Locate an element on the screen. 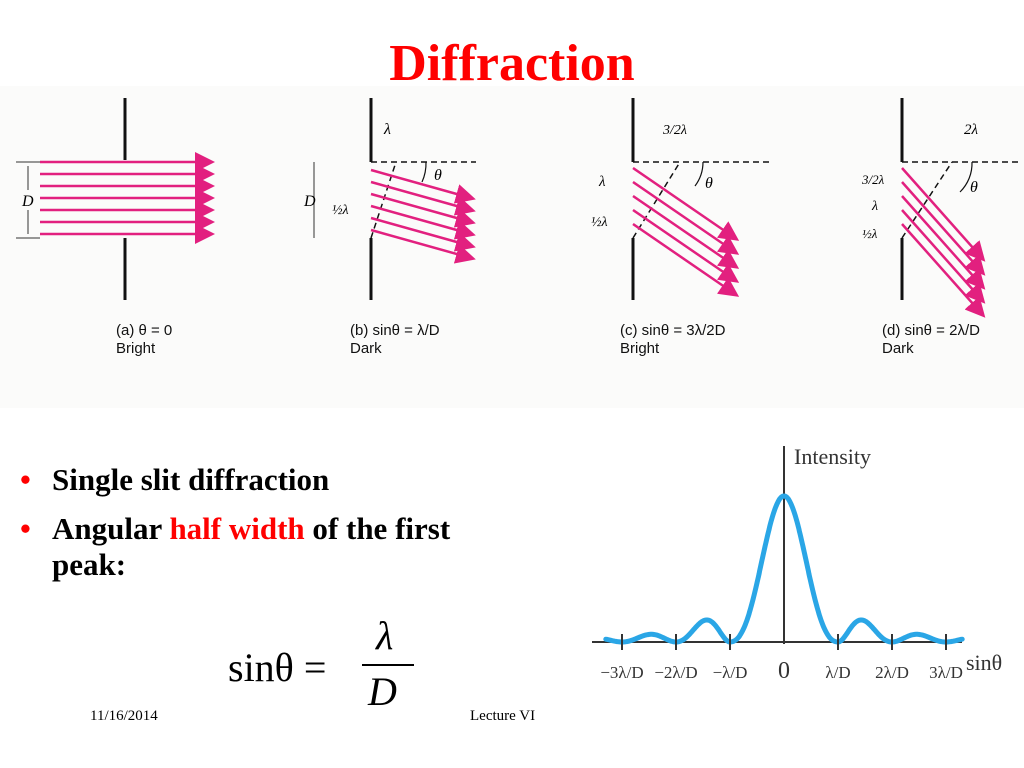 Image resolution: width=1024 pixels, height=768 pixels. highlighted-text: half width is located at coordinates (237, 528).